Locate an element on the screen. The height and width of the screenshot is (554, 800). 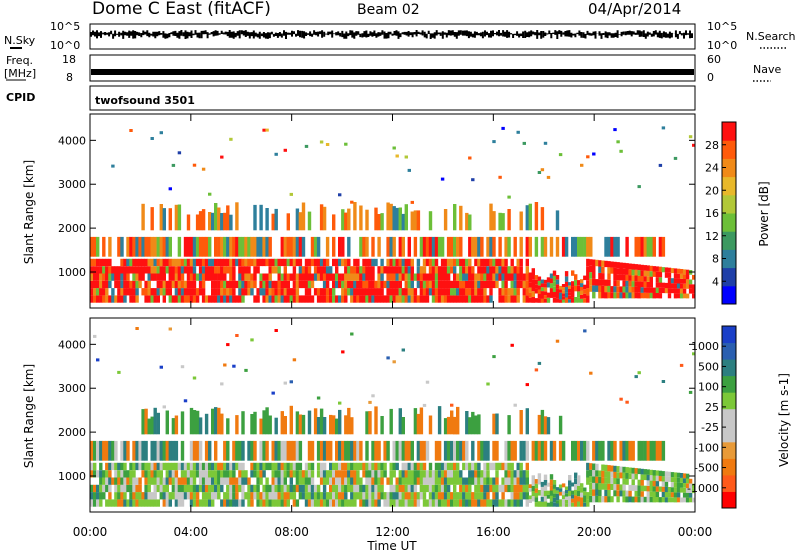
freq-label-2: [MHz] is located at coordinates (20, 73).